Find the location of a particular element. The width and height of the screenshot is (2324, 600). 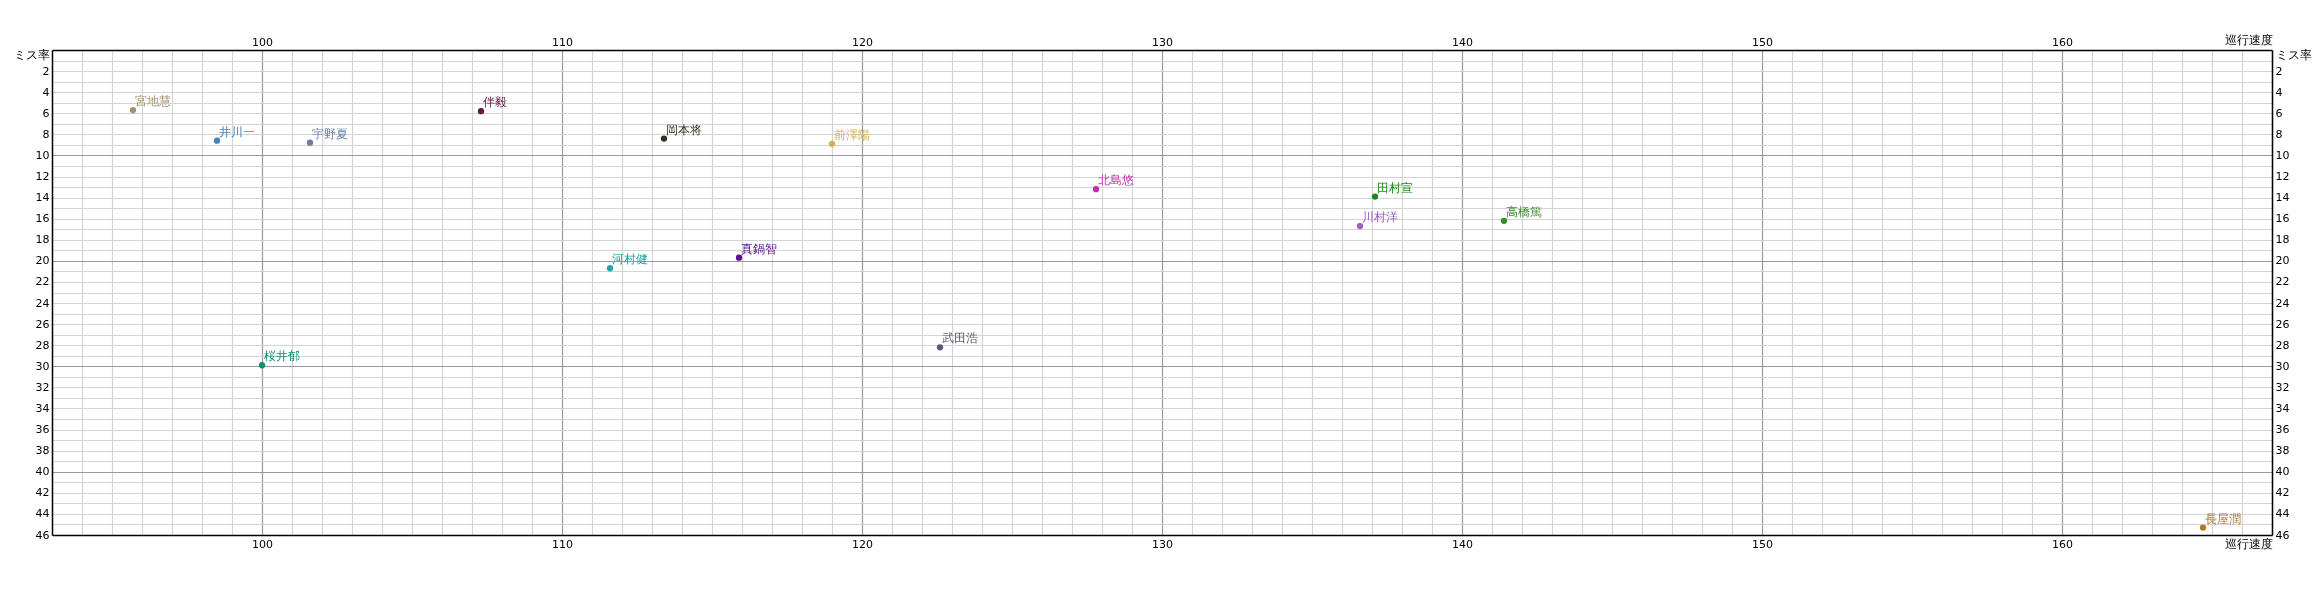

x2-tick-label: 160 is located at coordinates (2062, 544).